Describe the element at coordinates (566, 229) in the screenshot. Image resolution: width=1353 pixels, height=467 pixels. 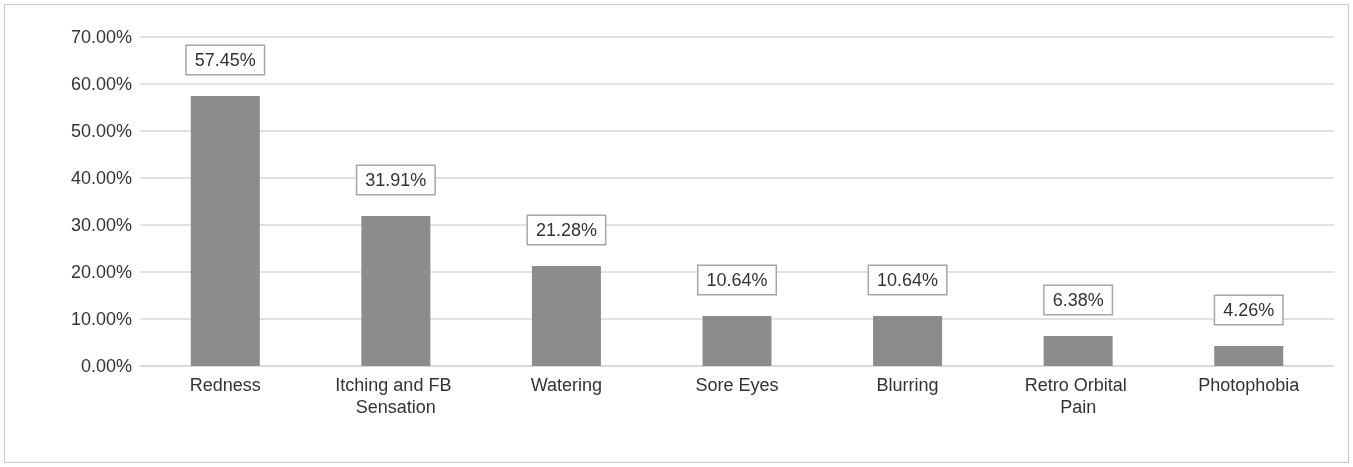
I see `data-label: 21.28%` at that location.